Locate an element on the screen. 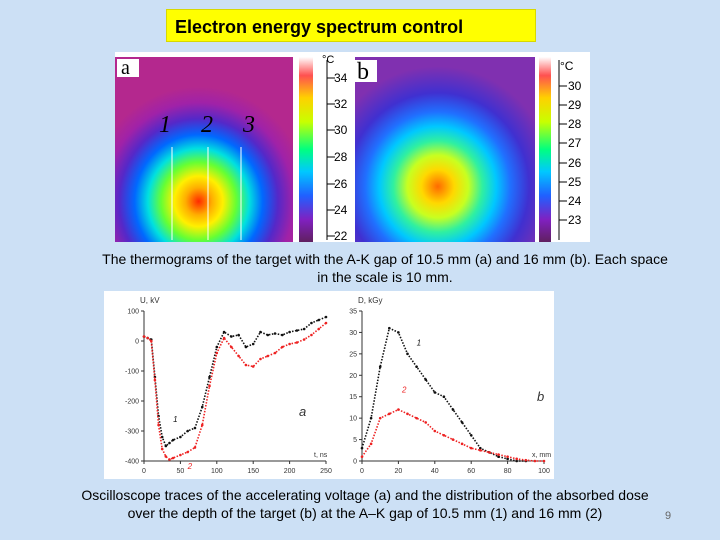  chart-b: 0 20 40 60 80 100 0 5 10 15 20 25 30 35D, kGy x, mm b 1 2 is located at coordinates (450, 385).